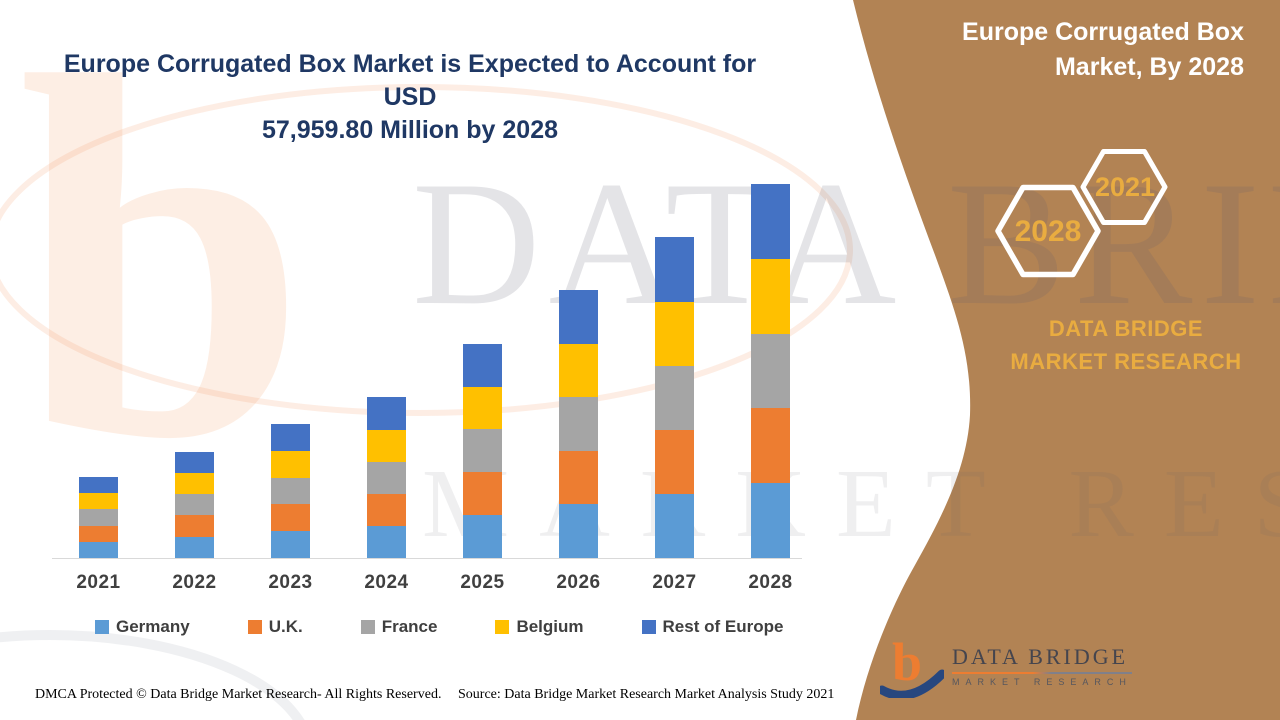  What do you see at coordinates (290, 464) in the screenshot?
I see `segment-belgium-2023` at bounding box center [290, 464].